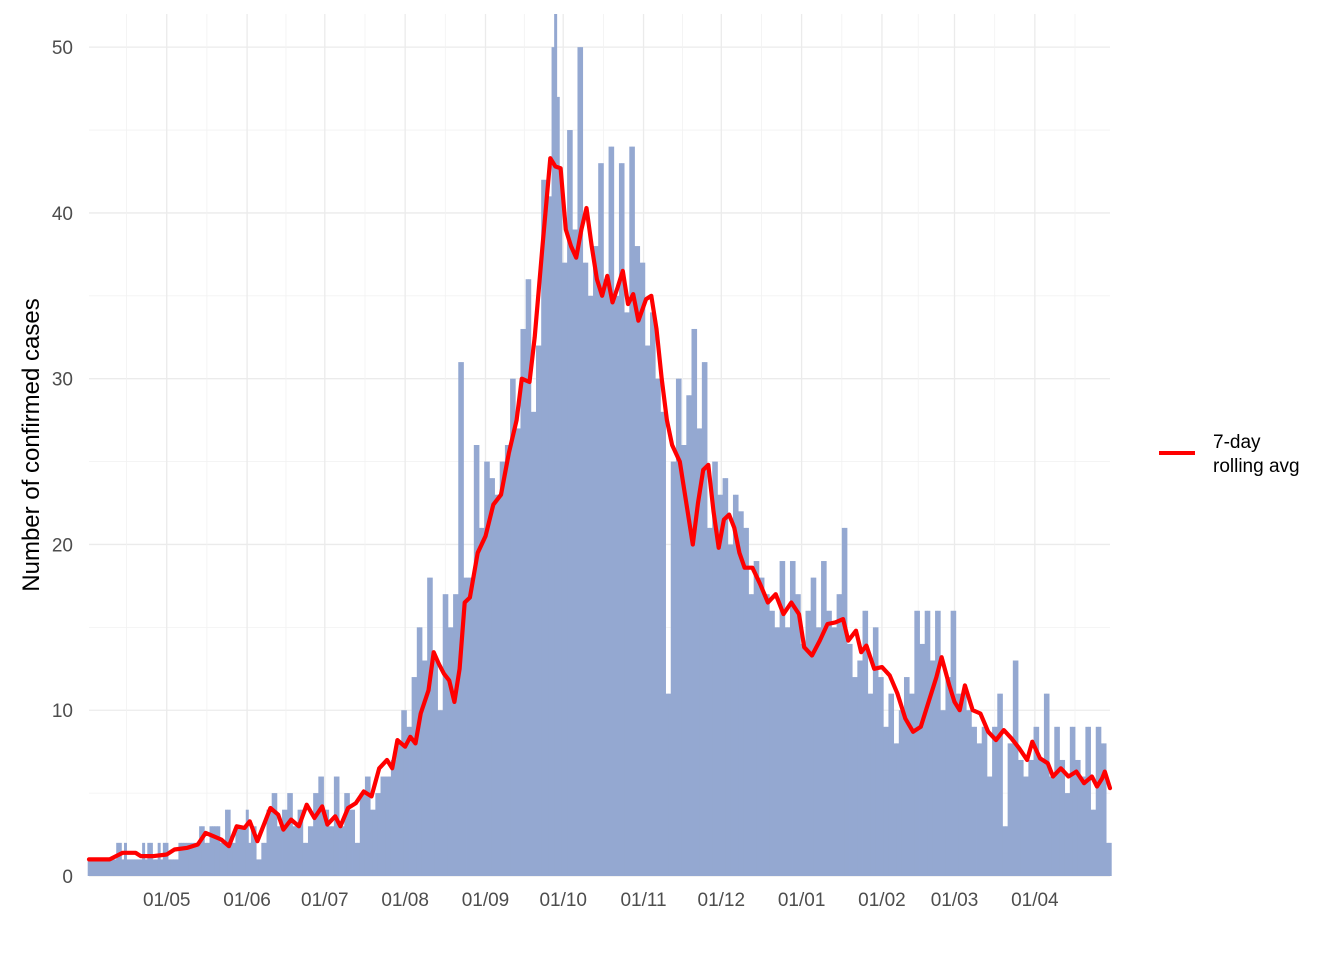 The image size is (1344, 960). I want to click on x-tick-label: 01/01, so click(802, 900).